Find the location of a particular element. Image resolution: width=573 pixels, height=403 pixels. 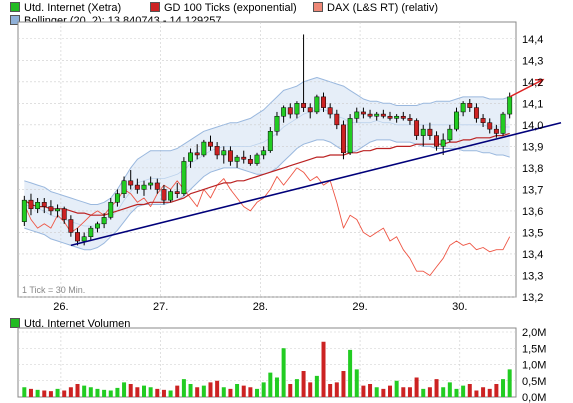

price-y-tick-label: 13,6 is located at coordinates (532, 212).